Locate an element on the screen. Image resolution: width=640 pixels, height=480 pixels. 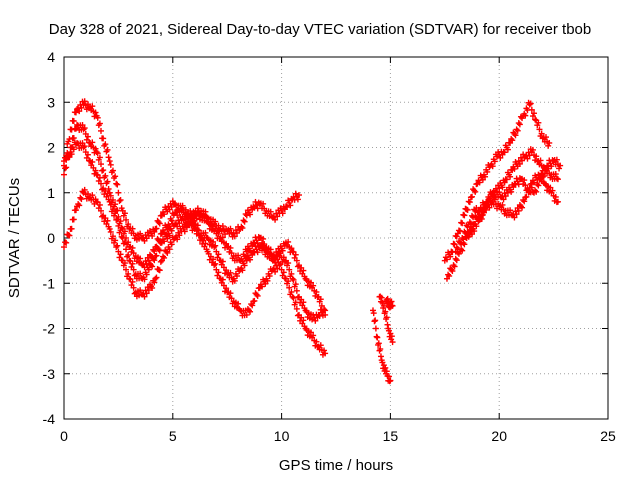
x-tick-label: 10 is located at coordinates (282, 436).